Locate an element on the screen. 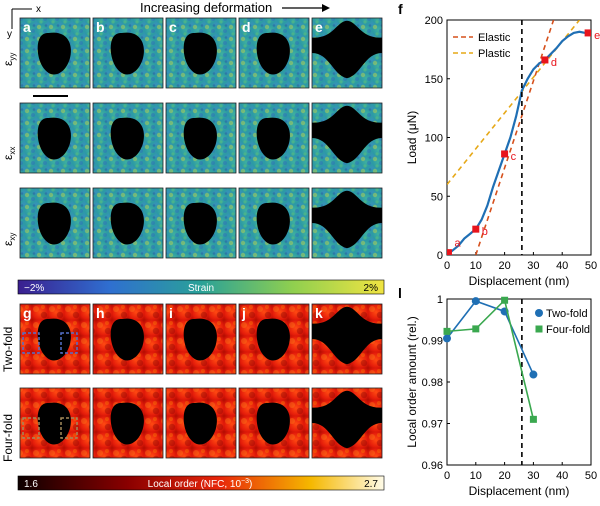 The image size is (600, 506). map-tile: i is located at coordinates (201, 339).